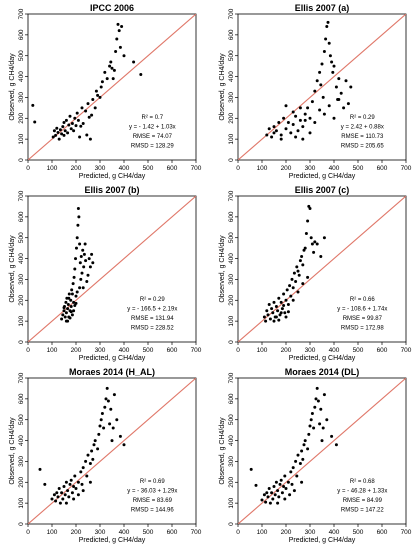 The height and width of the screenshot is (550, 414). What do you see at coordinates (28, 532) in the screenshot?
I see `x-tick-label: 0` at bounding box center [28, 532].